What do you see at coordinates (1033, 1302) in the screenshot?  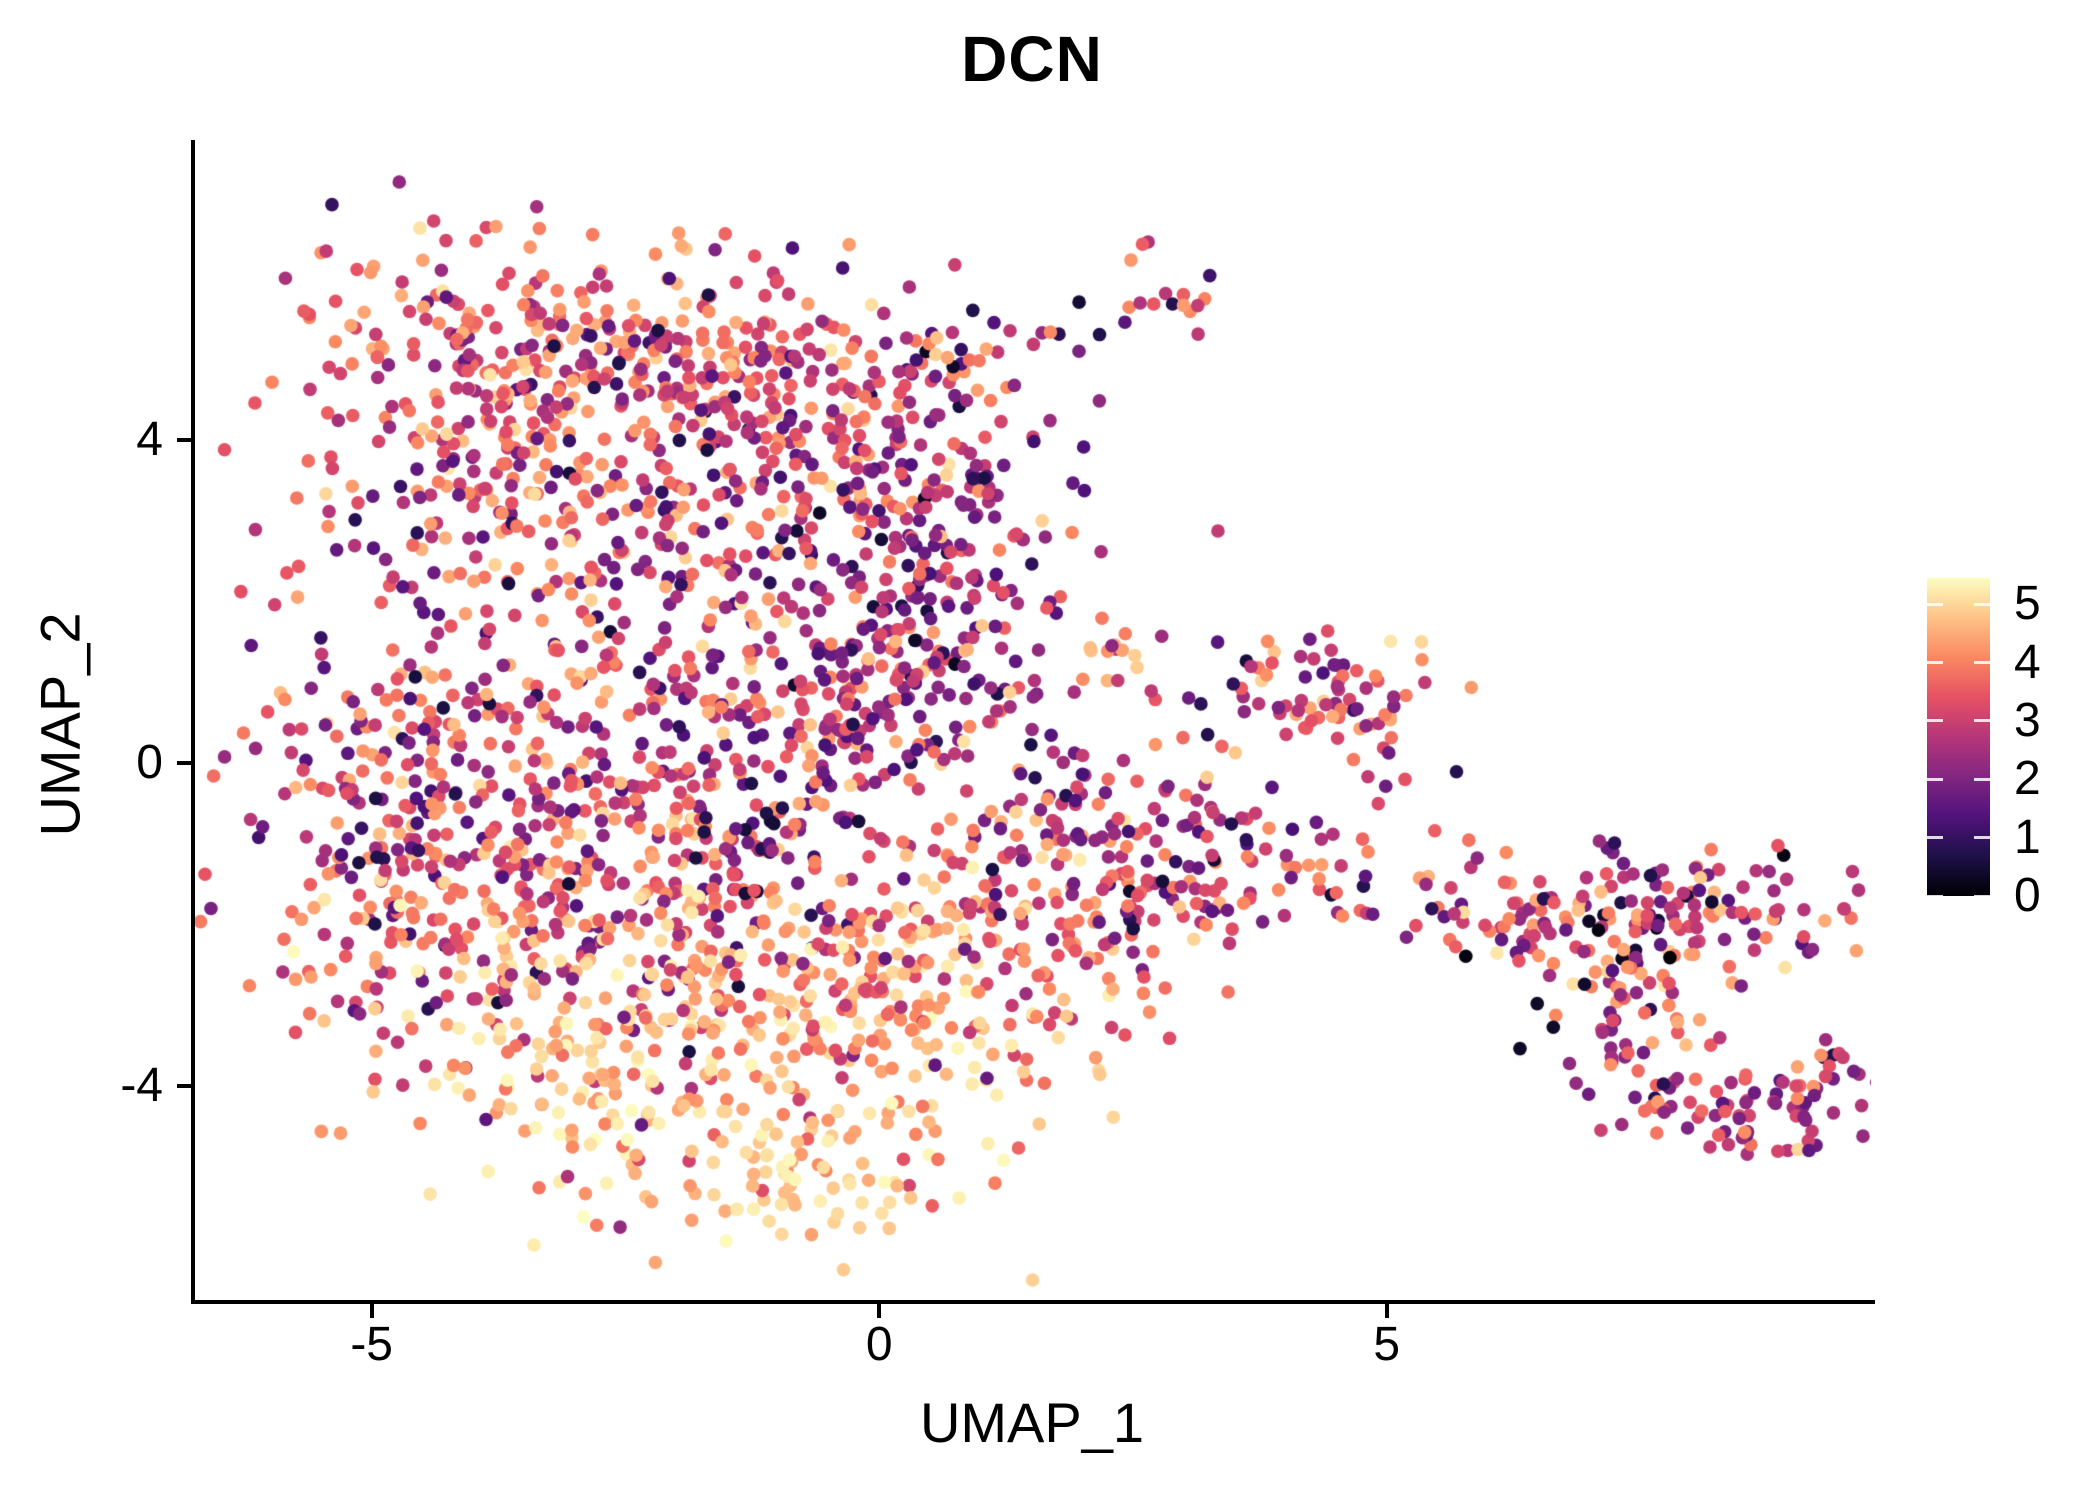 I see `x-axis-line` at bounding box center [1033, 1302].